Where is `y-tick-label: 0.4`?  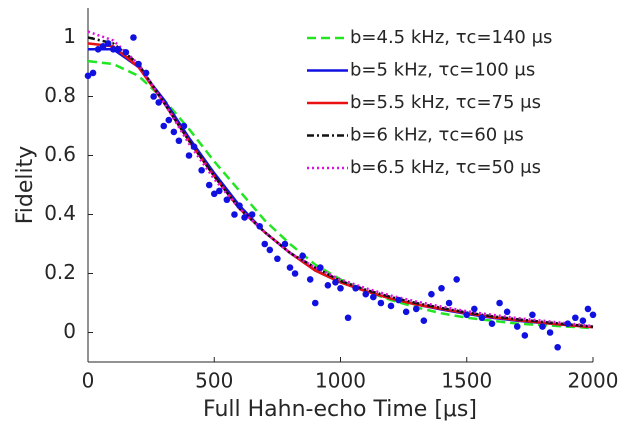
y-tick-label: 0.4 is located at coordinates (60, 213).